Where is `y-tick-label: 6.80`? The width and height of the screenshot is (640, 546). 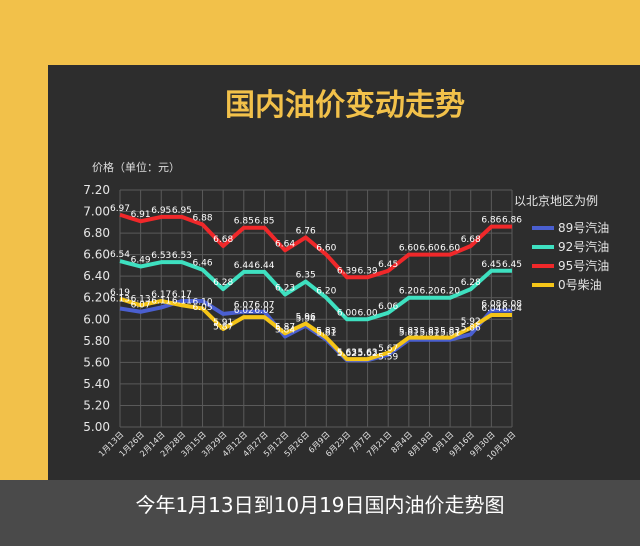 y-tick-label: 6.80 is located at coordinates (96, 233).